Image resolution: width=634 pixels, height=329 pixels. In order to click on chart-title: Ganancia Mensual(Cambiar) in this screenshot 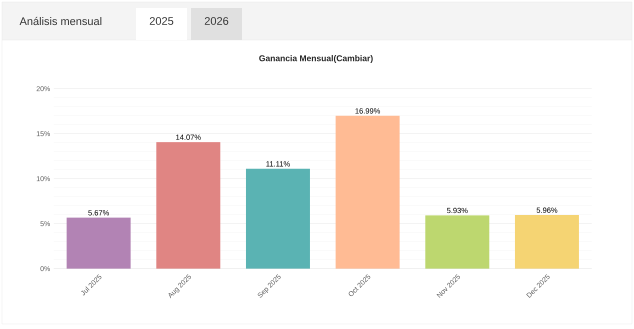, I will do `click(316, 59)`.